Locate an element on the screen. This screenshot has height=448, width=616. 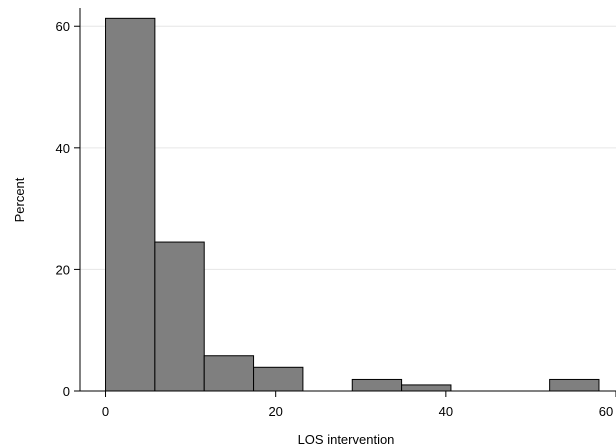
y-axis-label: Percent is located at coordinates (19, 199).